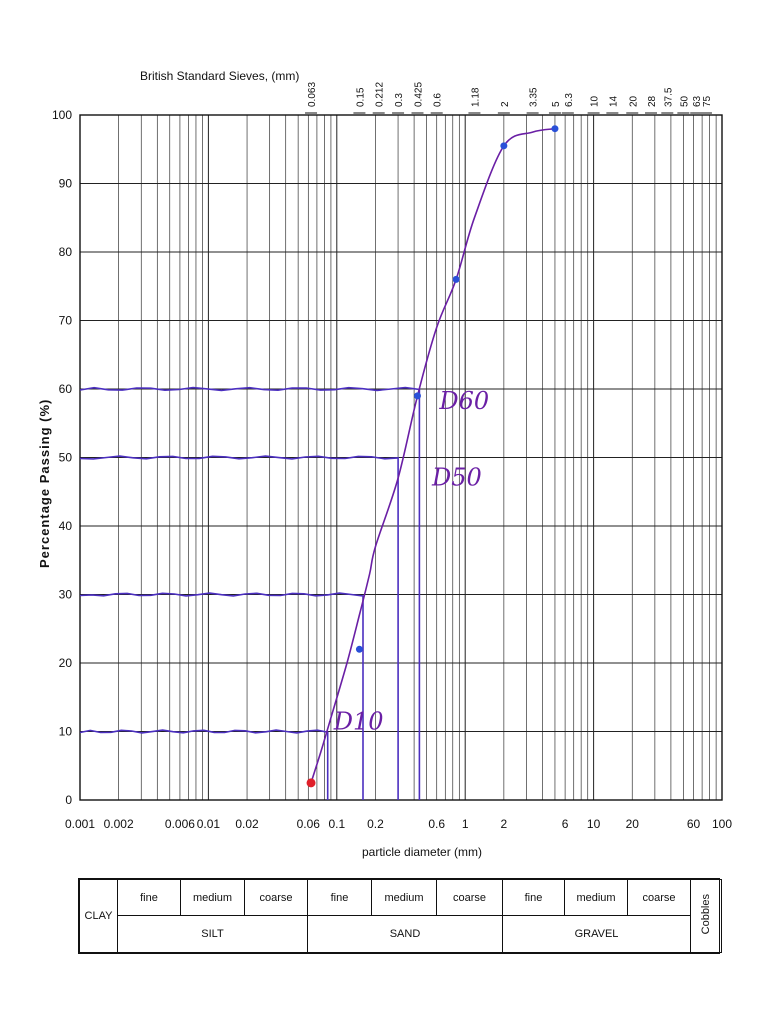  Describe the element at coordinates (339, 897) in the screenshot. I see `sand-fine: fine` at that location.